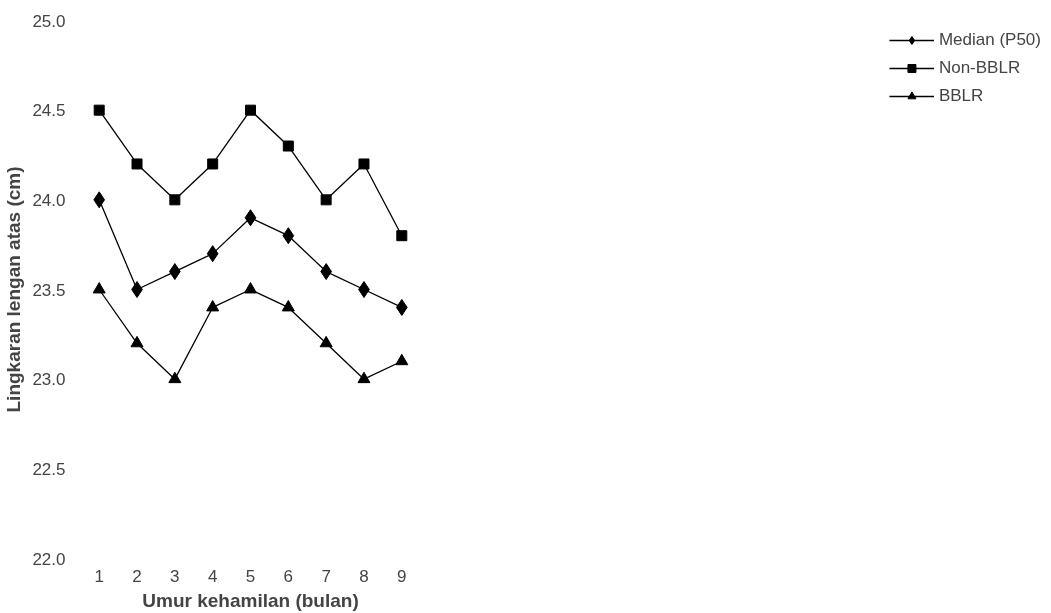  What do you see at coordinates (49, 111) in the screenshot?
I see `y-tick-label: 24.5` at bounding box center [49, 111].